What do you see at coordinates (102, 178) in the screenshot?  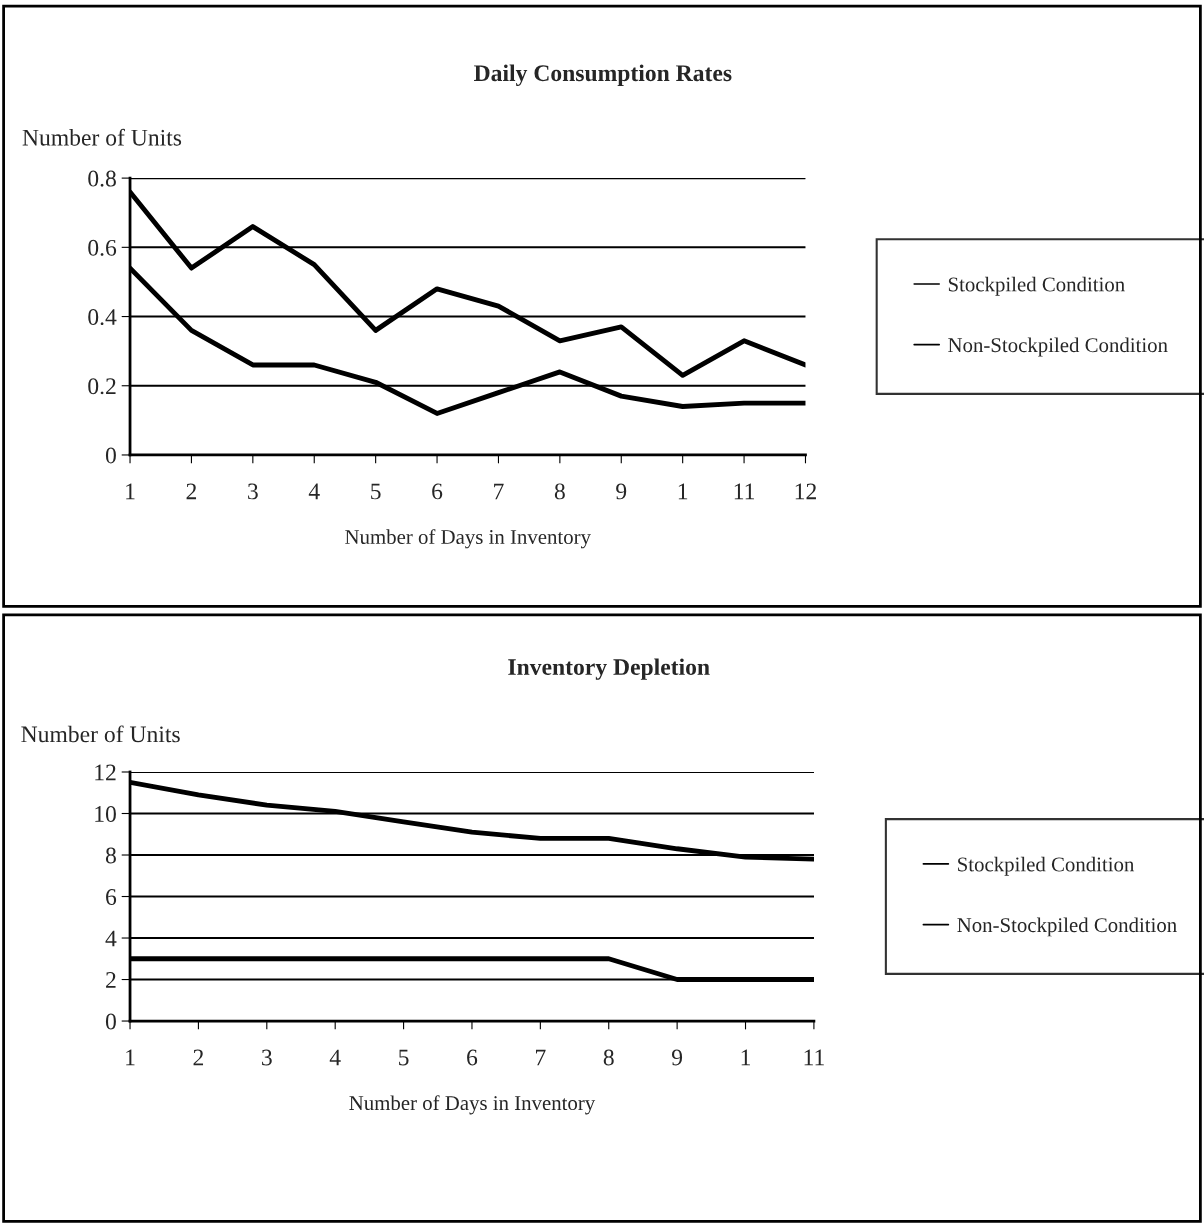 I see `y-tick-label: 0.8` at bounding box center [102, 178].